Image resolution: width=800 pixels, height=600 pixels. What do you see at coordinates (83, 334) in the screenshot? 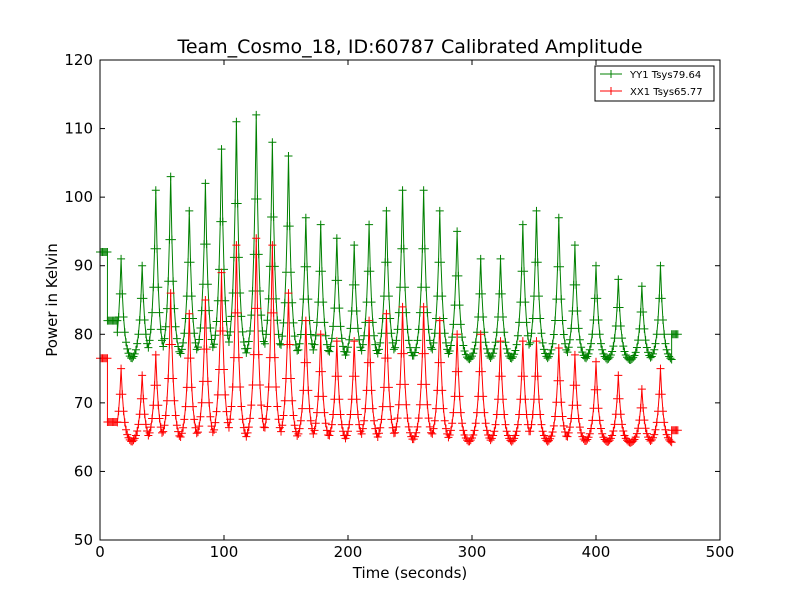
I see `y-tick-label: 80` at bounding box center [83, 334].